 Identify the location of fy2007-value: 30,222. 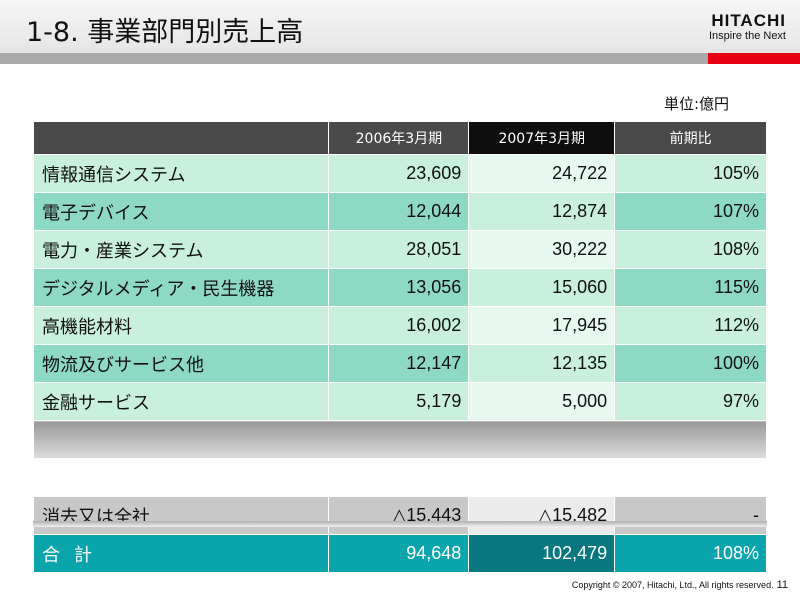
(542, 249).